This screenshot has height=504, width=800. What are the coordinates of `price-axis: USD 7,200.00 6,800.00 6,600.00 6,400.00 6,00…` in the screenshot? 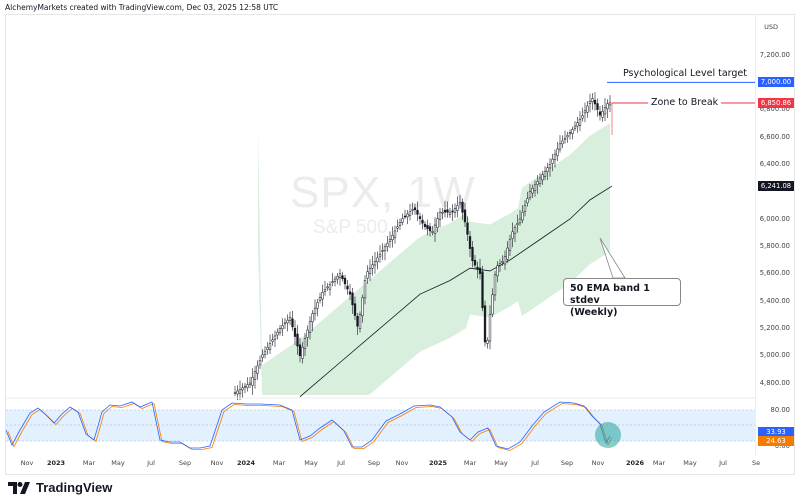 It's located at (775, 235).